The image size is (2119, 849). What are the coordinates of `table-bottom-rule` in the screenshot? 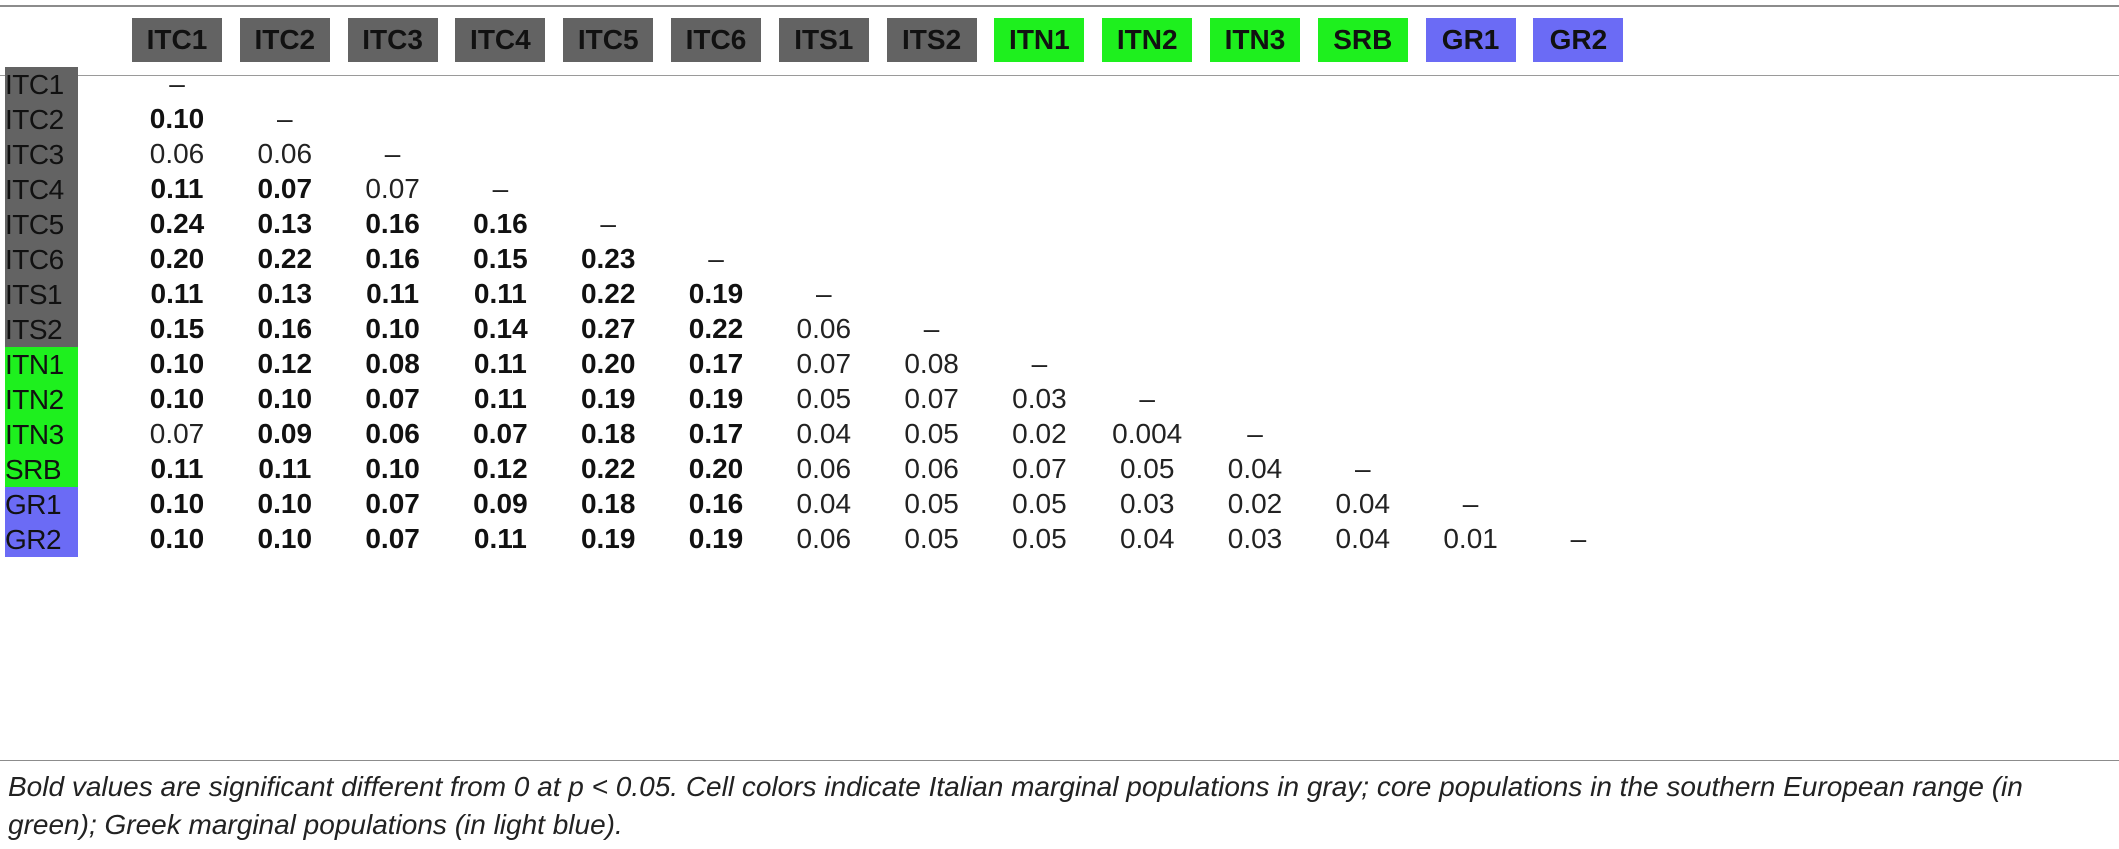 It's located at (1059, 760).